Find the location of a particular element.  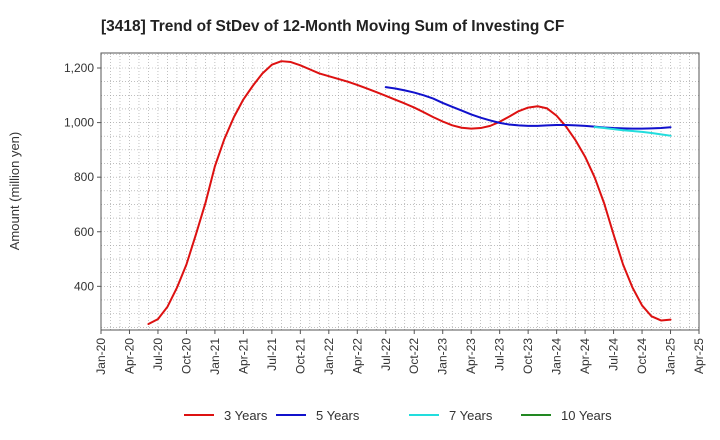

x-tick-label: Apr-23 is located at coordinates (471, 356).